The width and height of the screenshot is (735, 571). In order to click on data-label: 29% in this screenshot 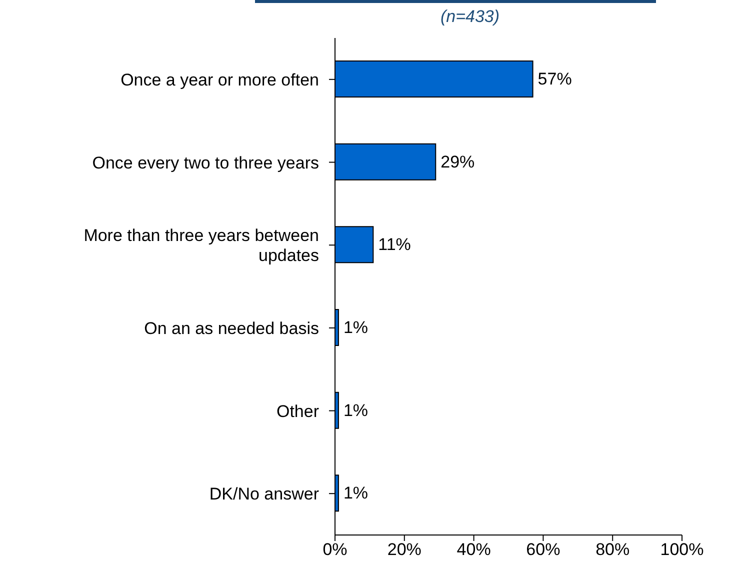, I will do `click(457, 162)`.